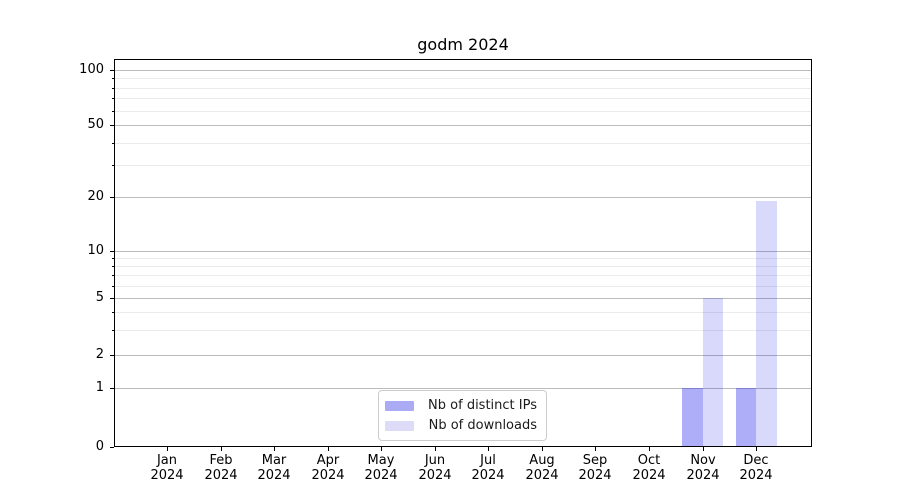 This screenshot has height=500, width=900. Describe the element at coordinates (463, 59) in the screenshot. I see `axis-spine-top` at that location.